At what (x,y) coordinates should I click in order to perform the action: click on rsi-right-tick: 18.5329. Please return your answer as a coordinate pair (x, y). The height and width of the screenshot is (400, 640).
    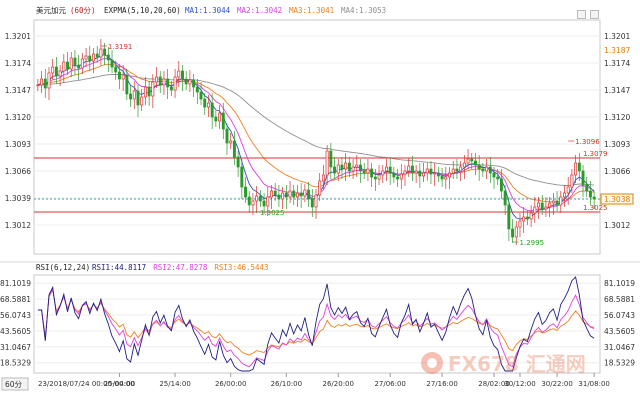
    Looking at the image, I should click on (619, 363).